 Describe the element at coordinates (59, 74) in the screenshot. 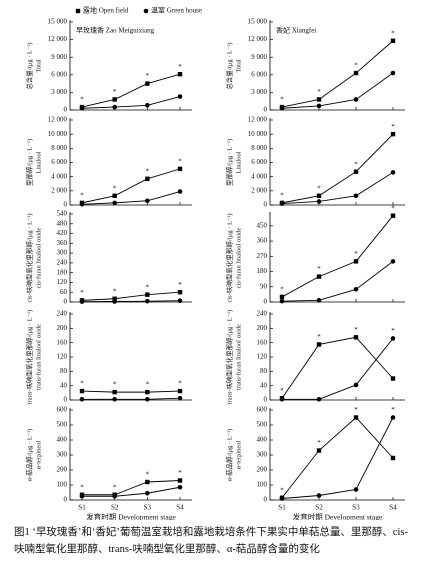

I see `y-tick-label: 6 000` at that location.